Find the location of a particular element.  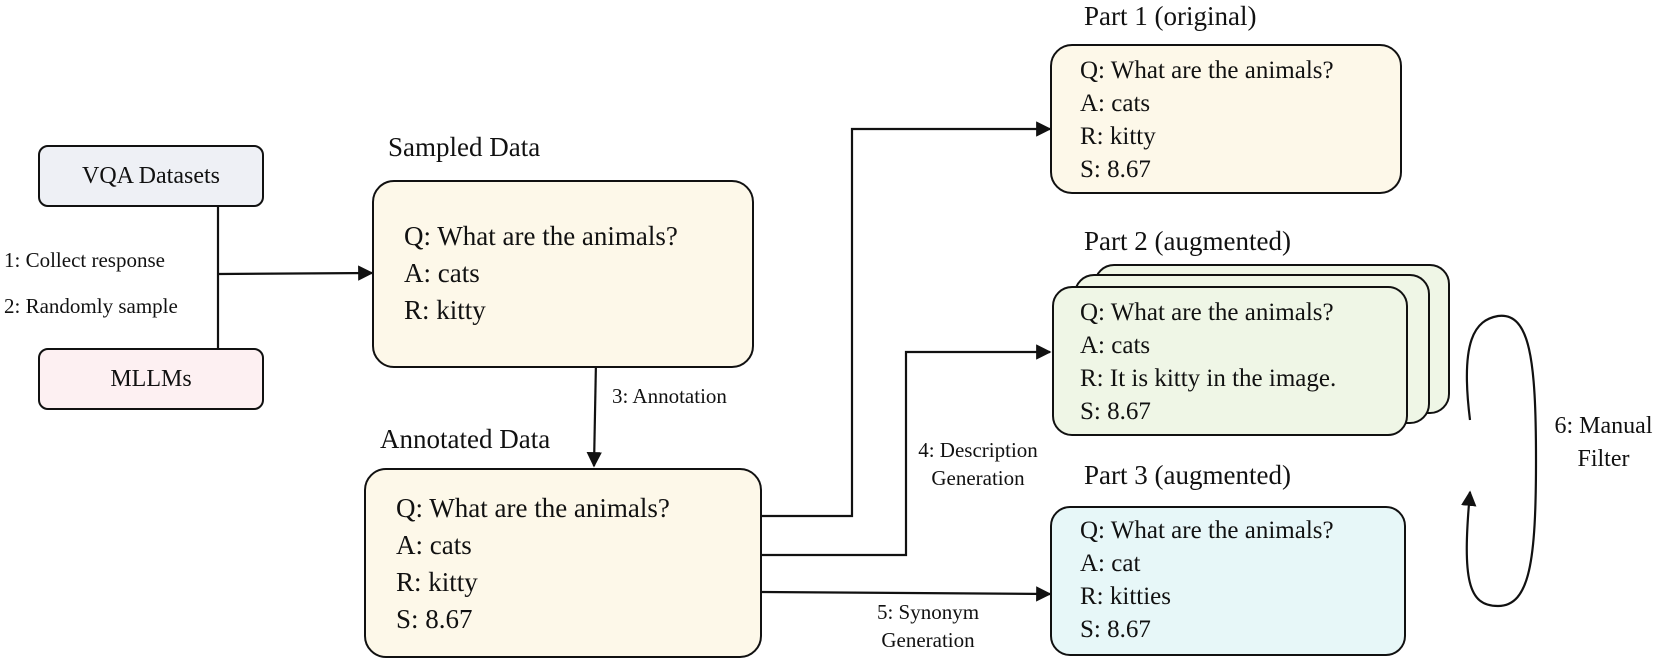

step-annotation-label: 3: Annotation is located at coordinates (669, 396).